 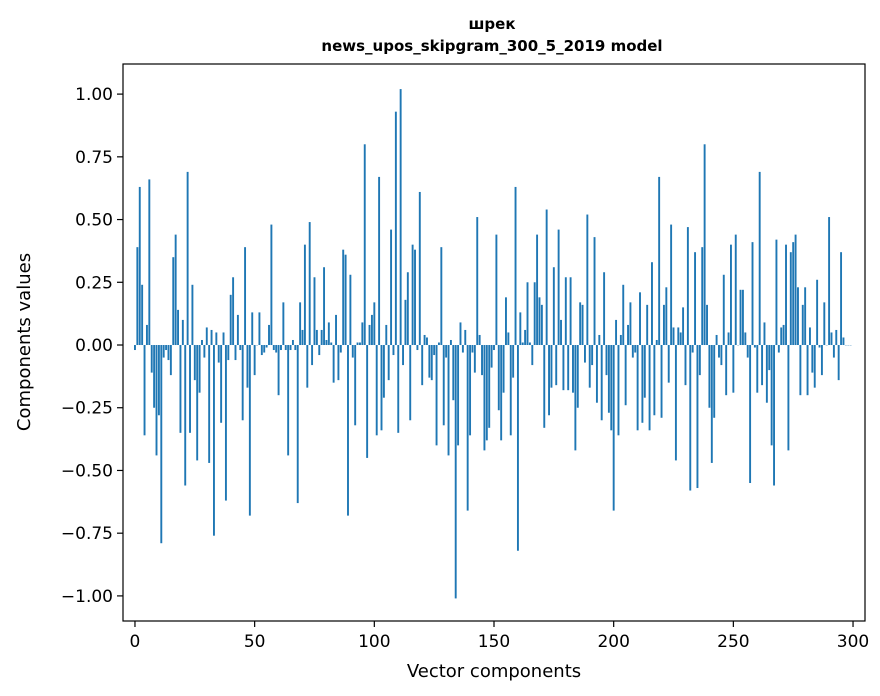 I want to click on y-tick-label: 0.25, so click(x=94, y=283).